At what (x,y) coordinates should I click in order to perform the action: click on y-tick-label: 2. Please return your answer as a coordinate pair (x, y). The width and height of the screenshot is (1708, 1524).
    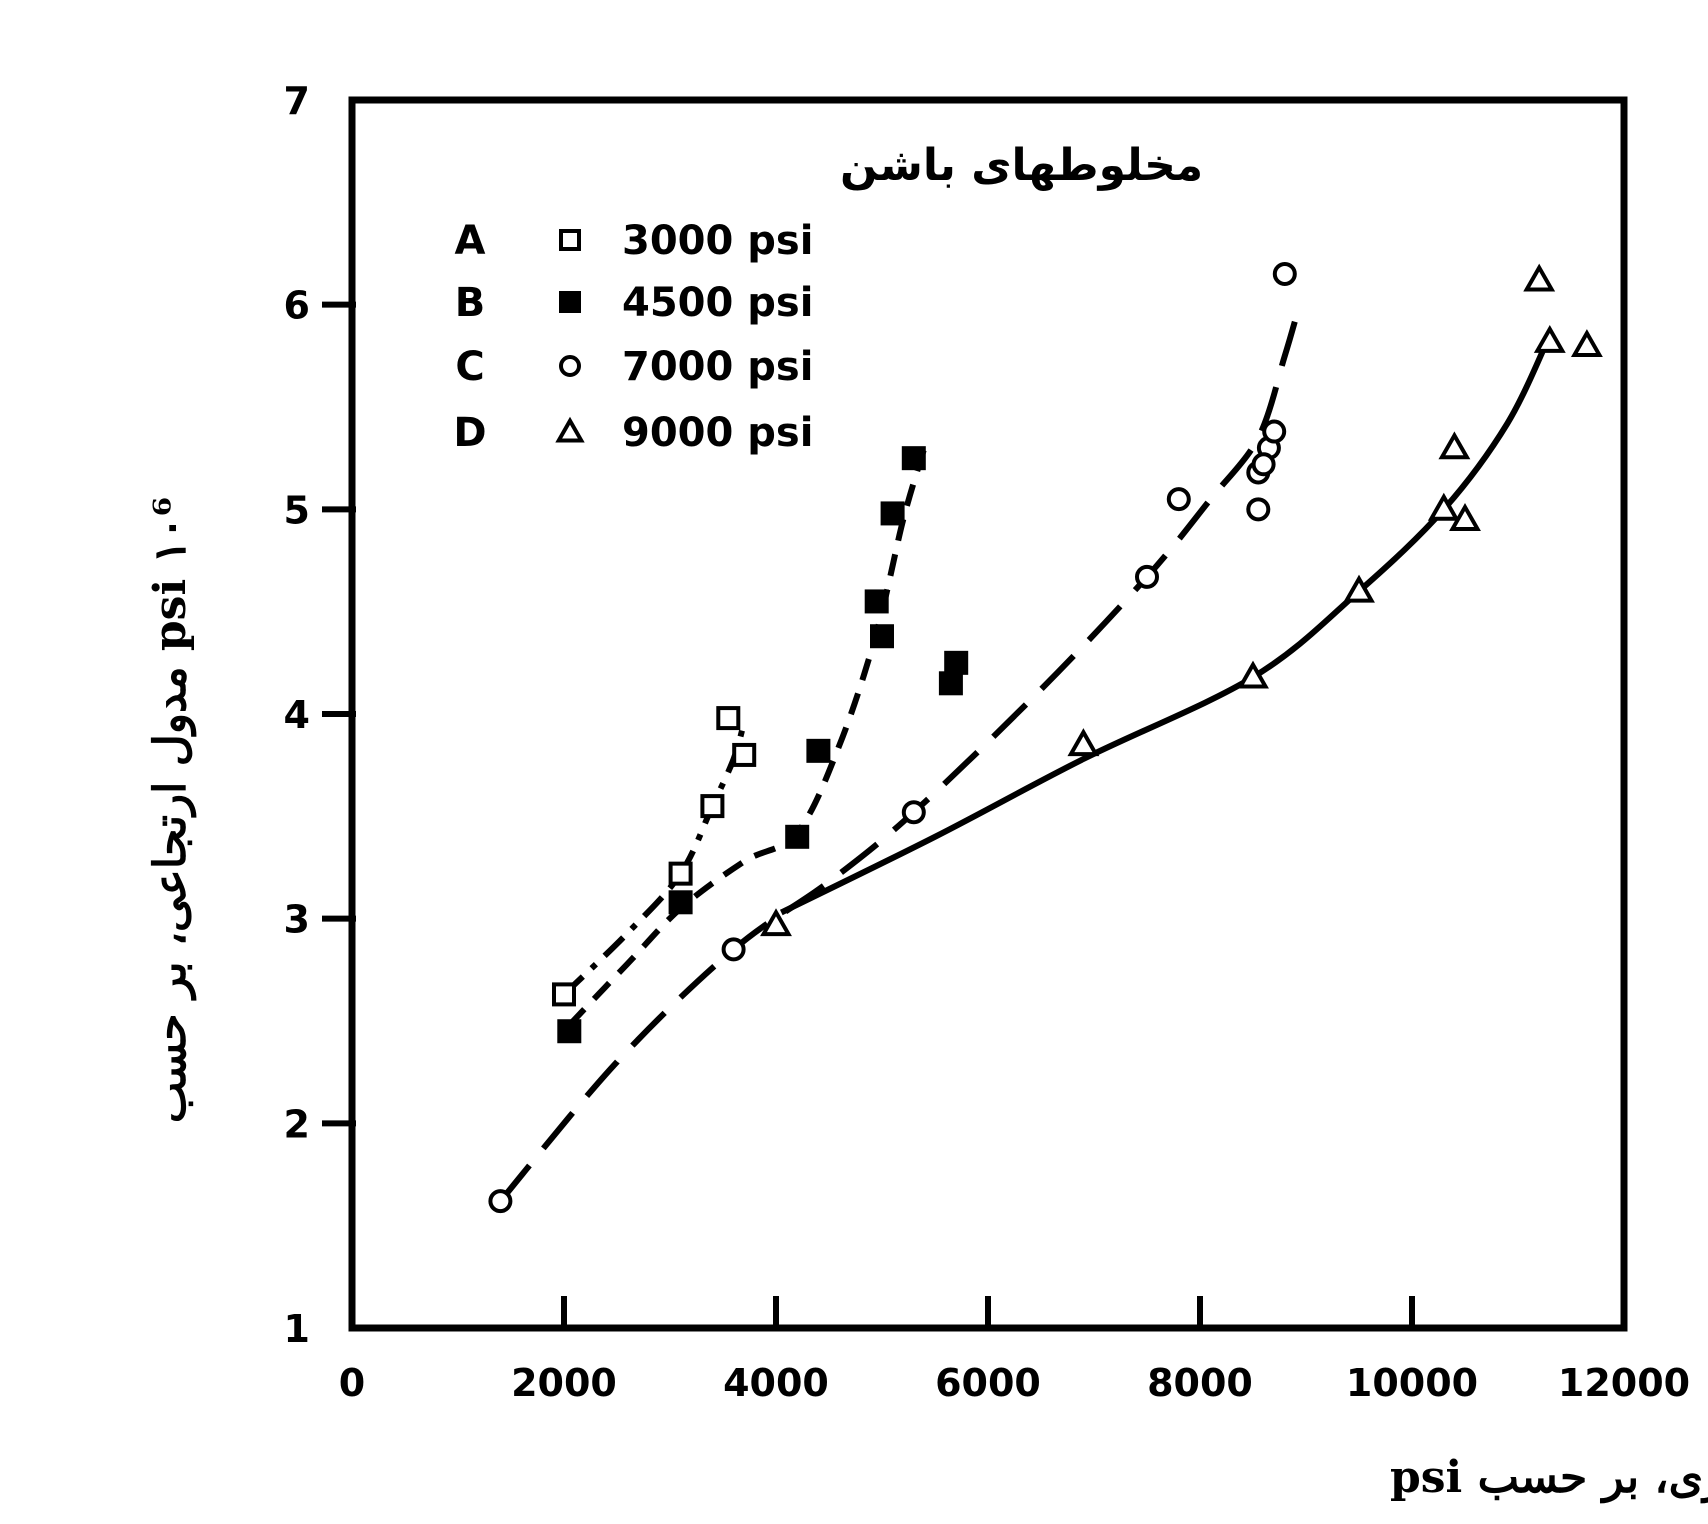
    Looking at the image, I should click on (297, 1124).